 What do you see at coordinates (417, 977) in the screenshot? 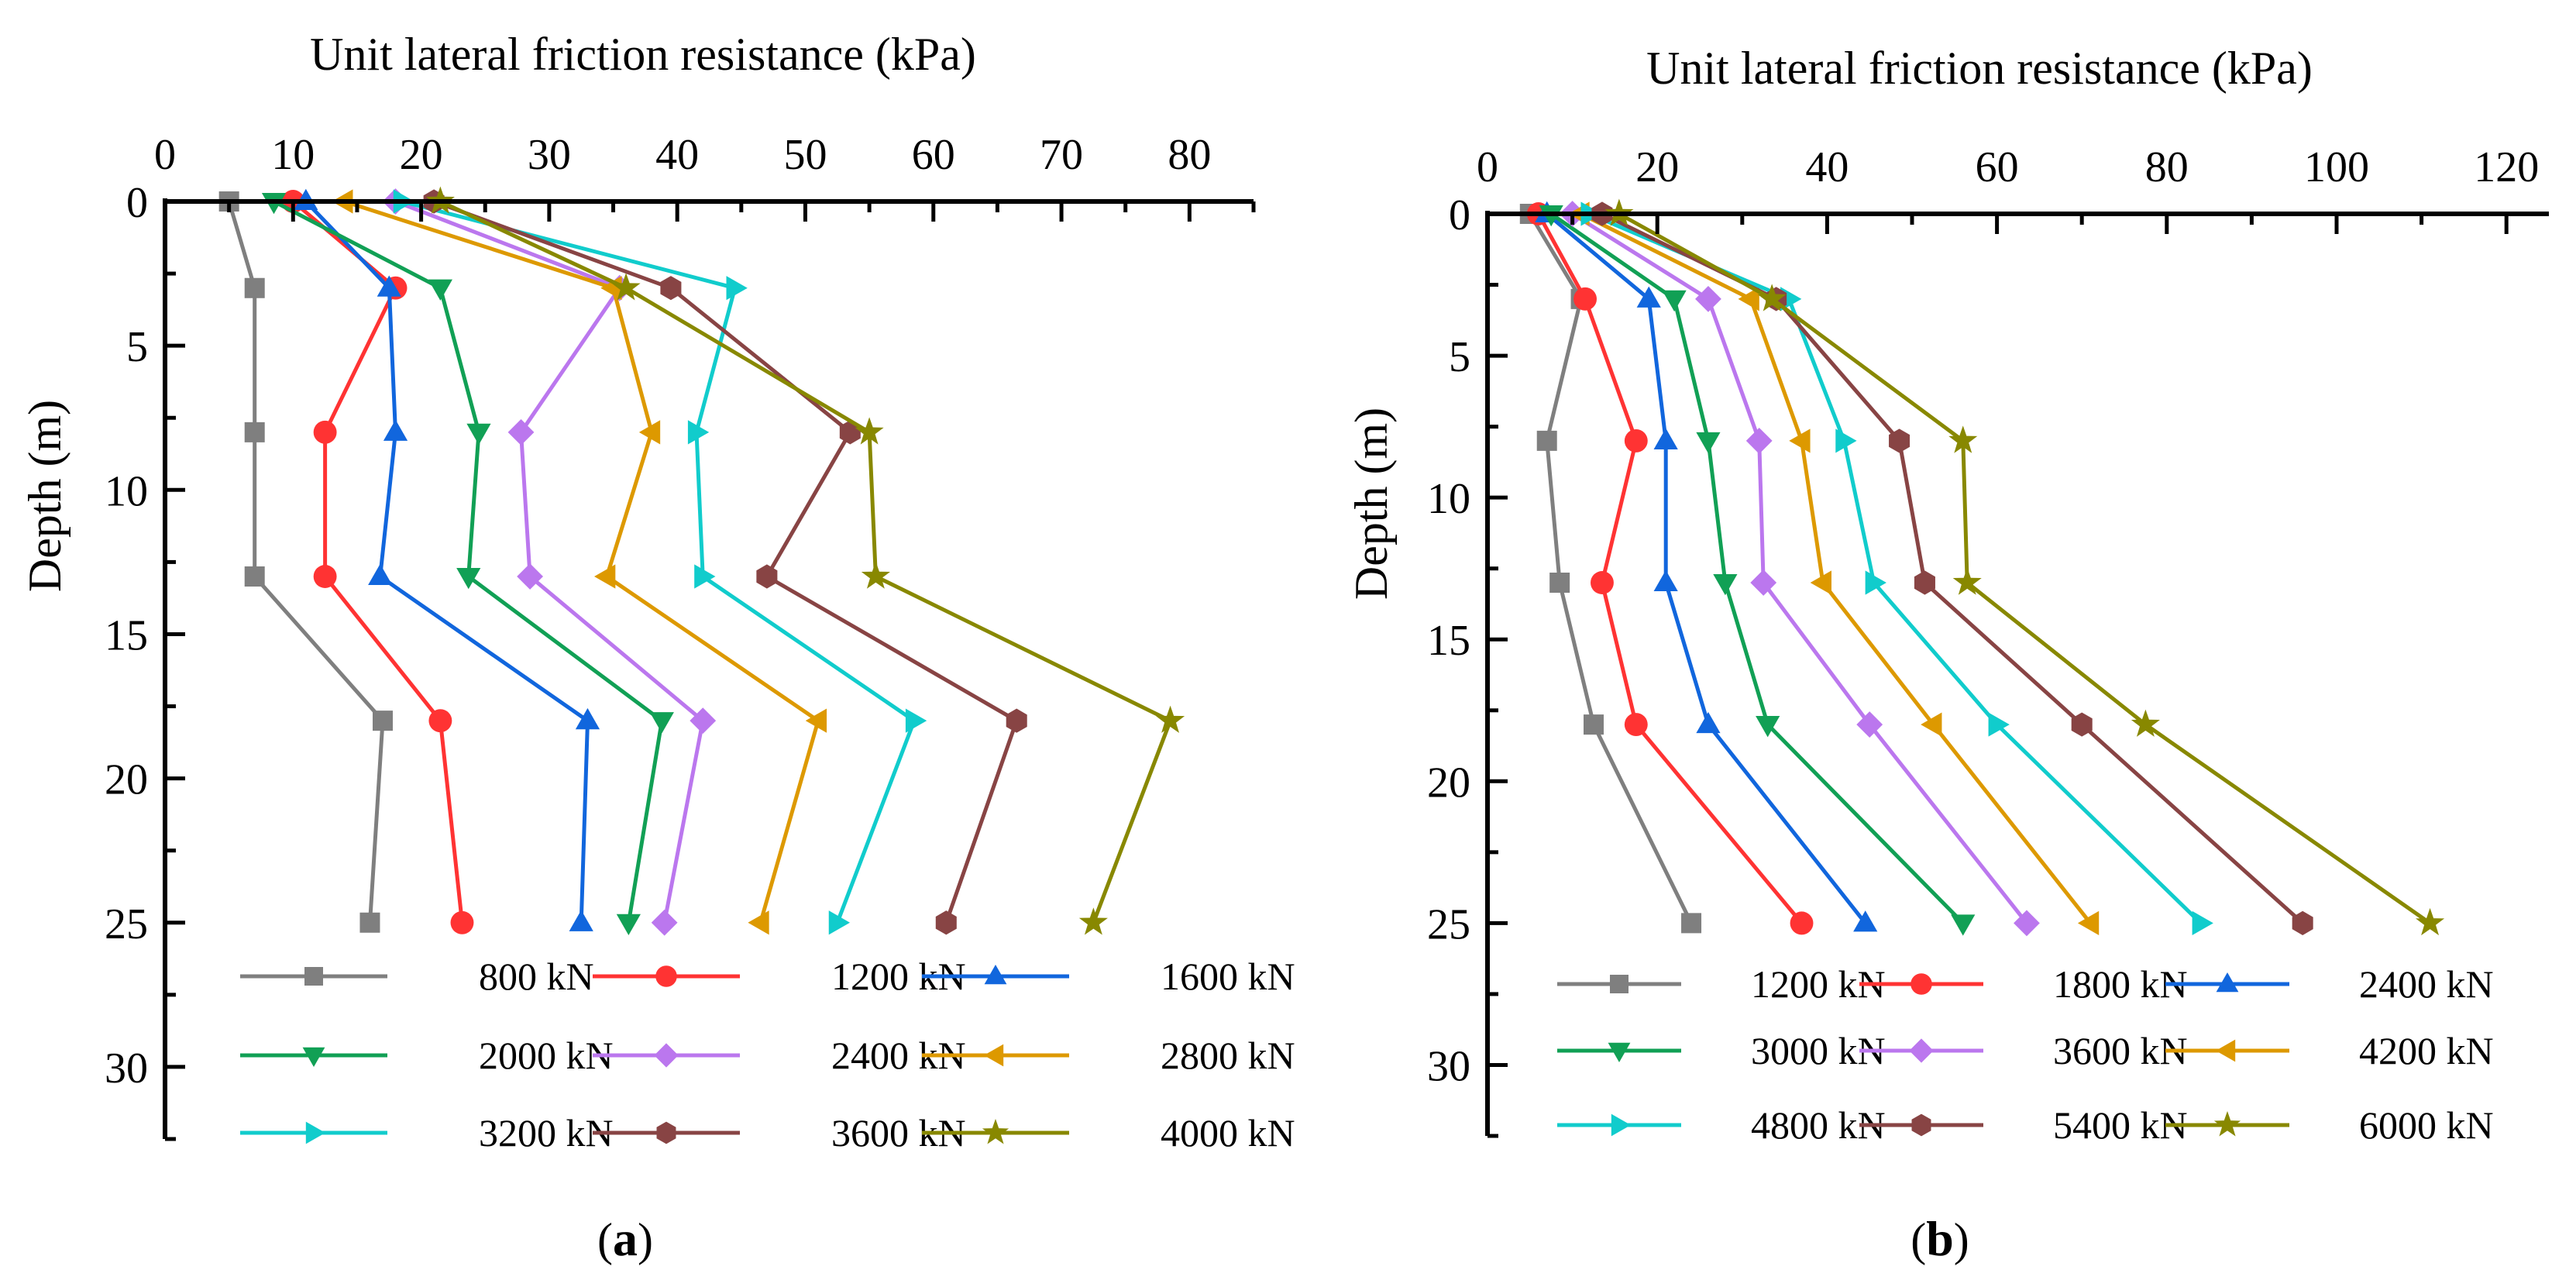
I see `legend-entry: 800 kN` at bounding box center [417, 977].